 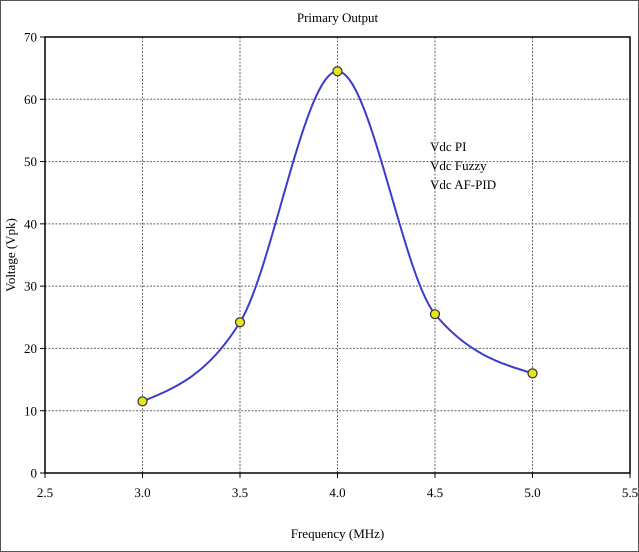 I want to click on x-tick-label: 2.5, so click(x=45, y=492).